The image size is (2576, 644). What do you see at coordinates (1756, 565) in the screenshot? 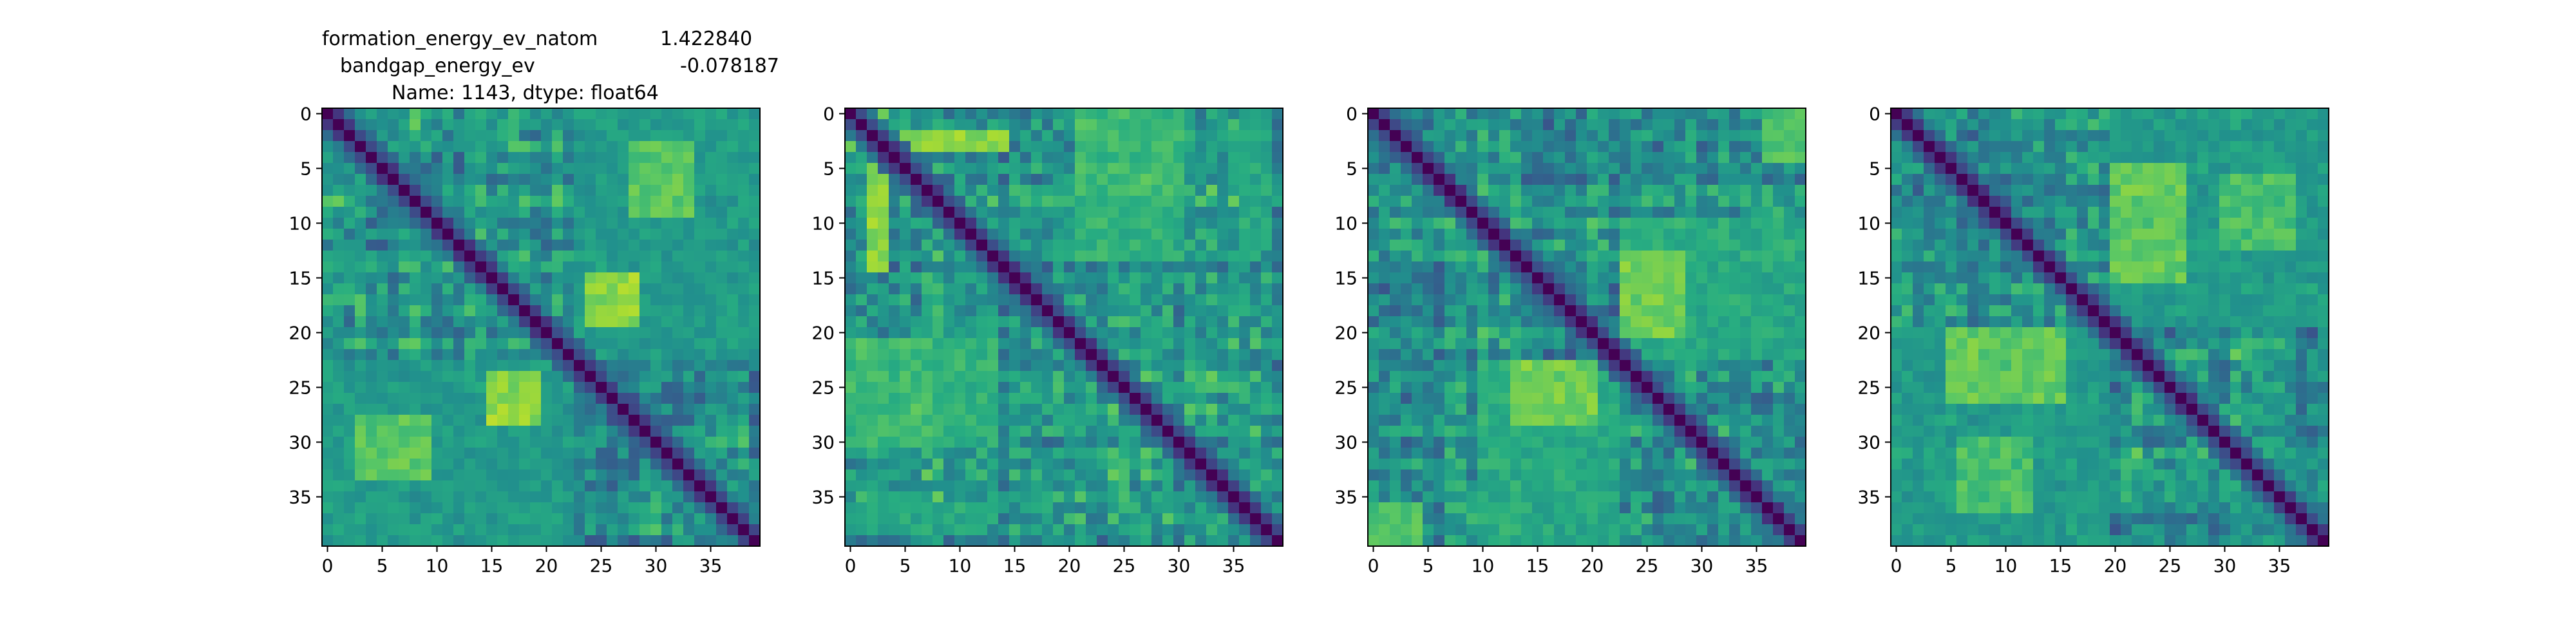
I see `x-tick-label: 35` at bounding box center [1756, 565].